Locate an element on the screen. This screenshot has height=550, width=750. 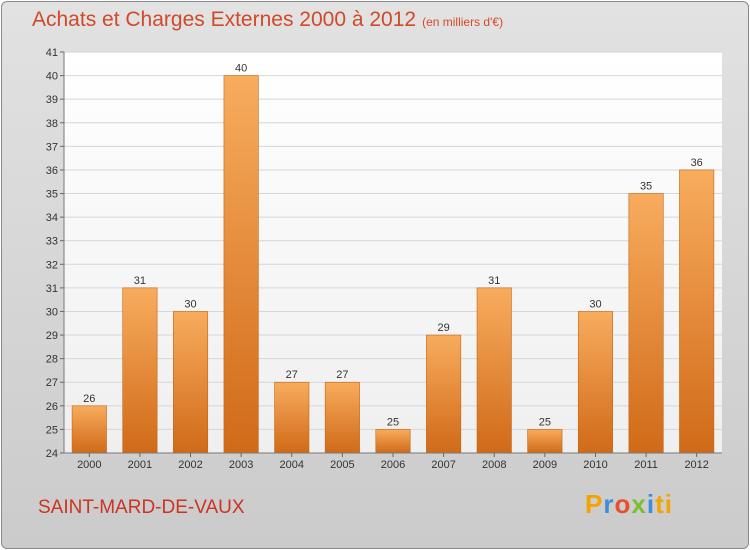
commune-name: SAINT-MARD-DE-VAUX is located at coordinates (141, 507).